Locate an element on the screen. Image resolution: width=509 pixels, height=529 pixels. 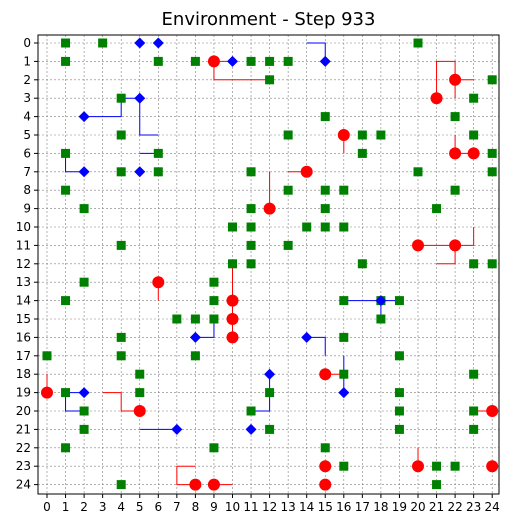
x-tick-label: 24 is located at coordinates (492, 507).